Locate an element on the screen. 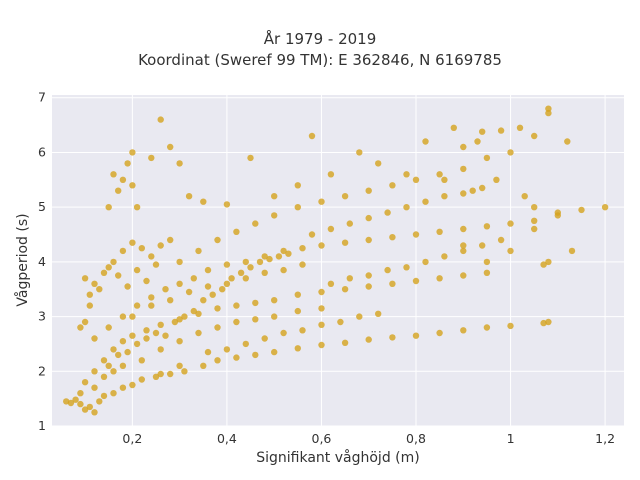  x-tick-label: 1 is located at coordinates (511, 438).